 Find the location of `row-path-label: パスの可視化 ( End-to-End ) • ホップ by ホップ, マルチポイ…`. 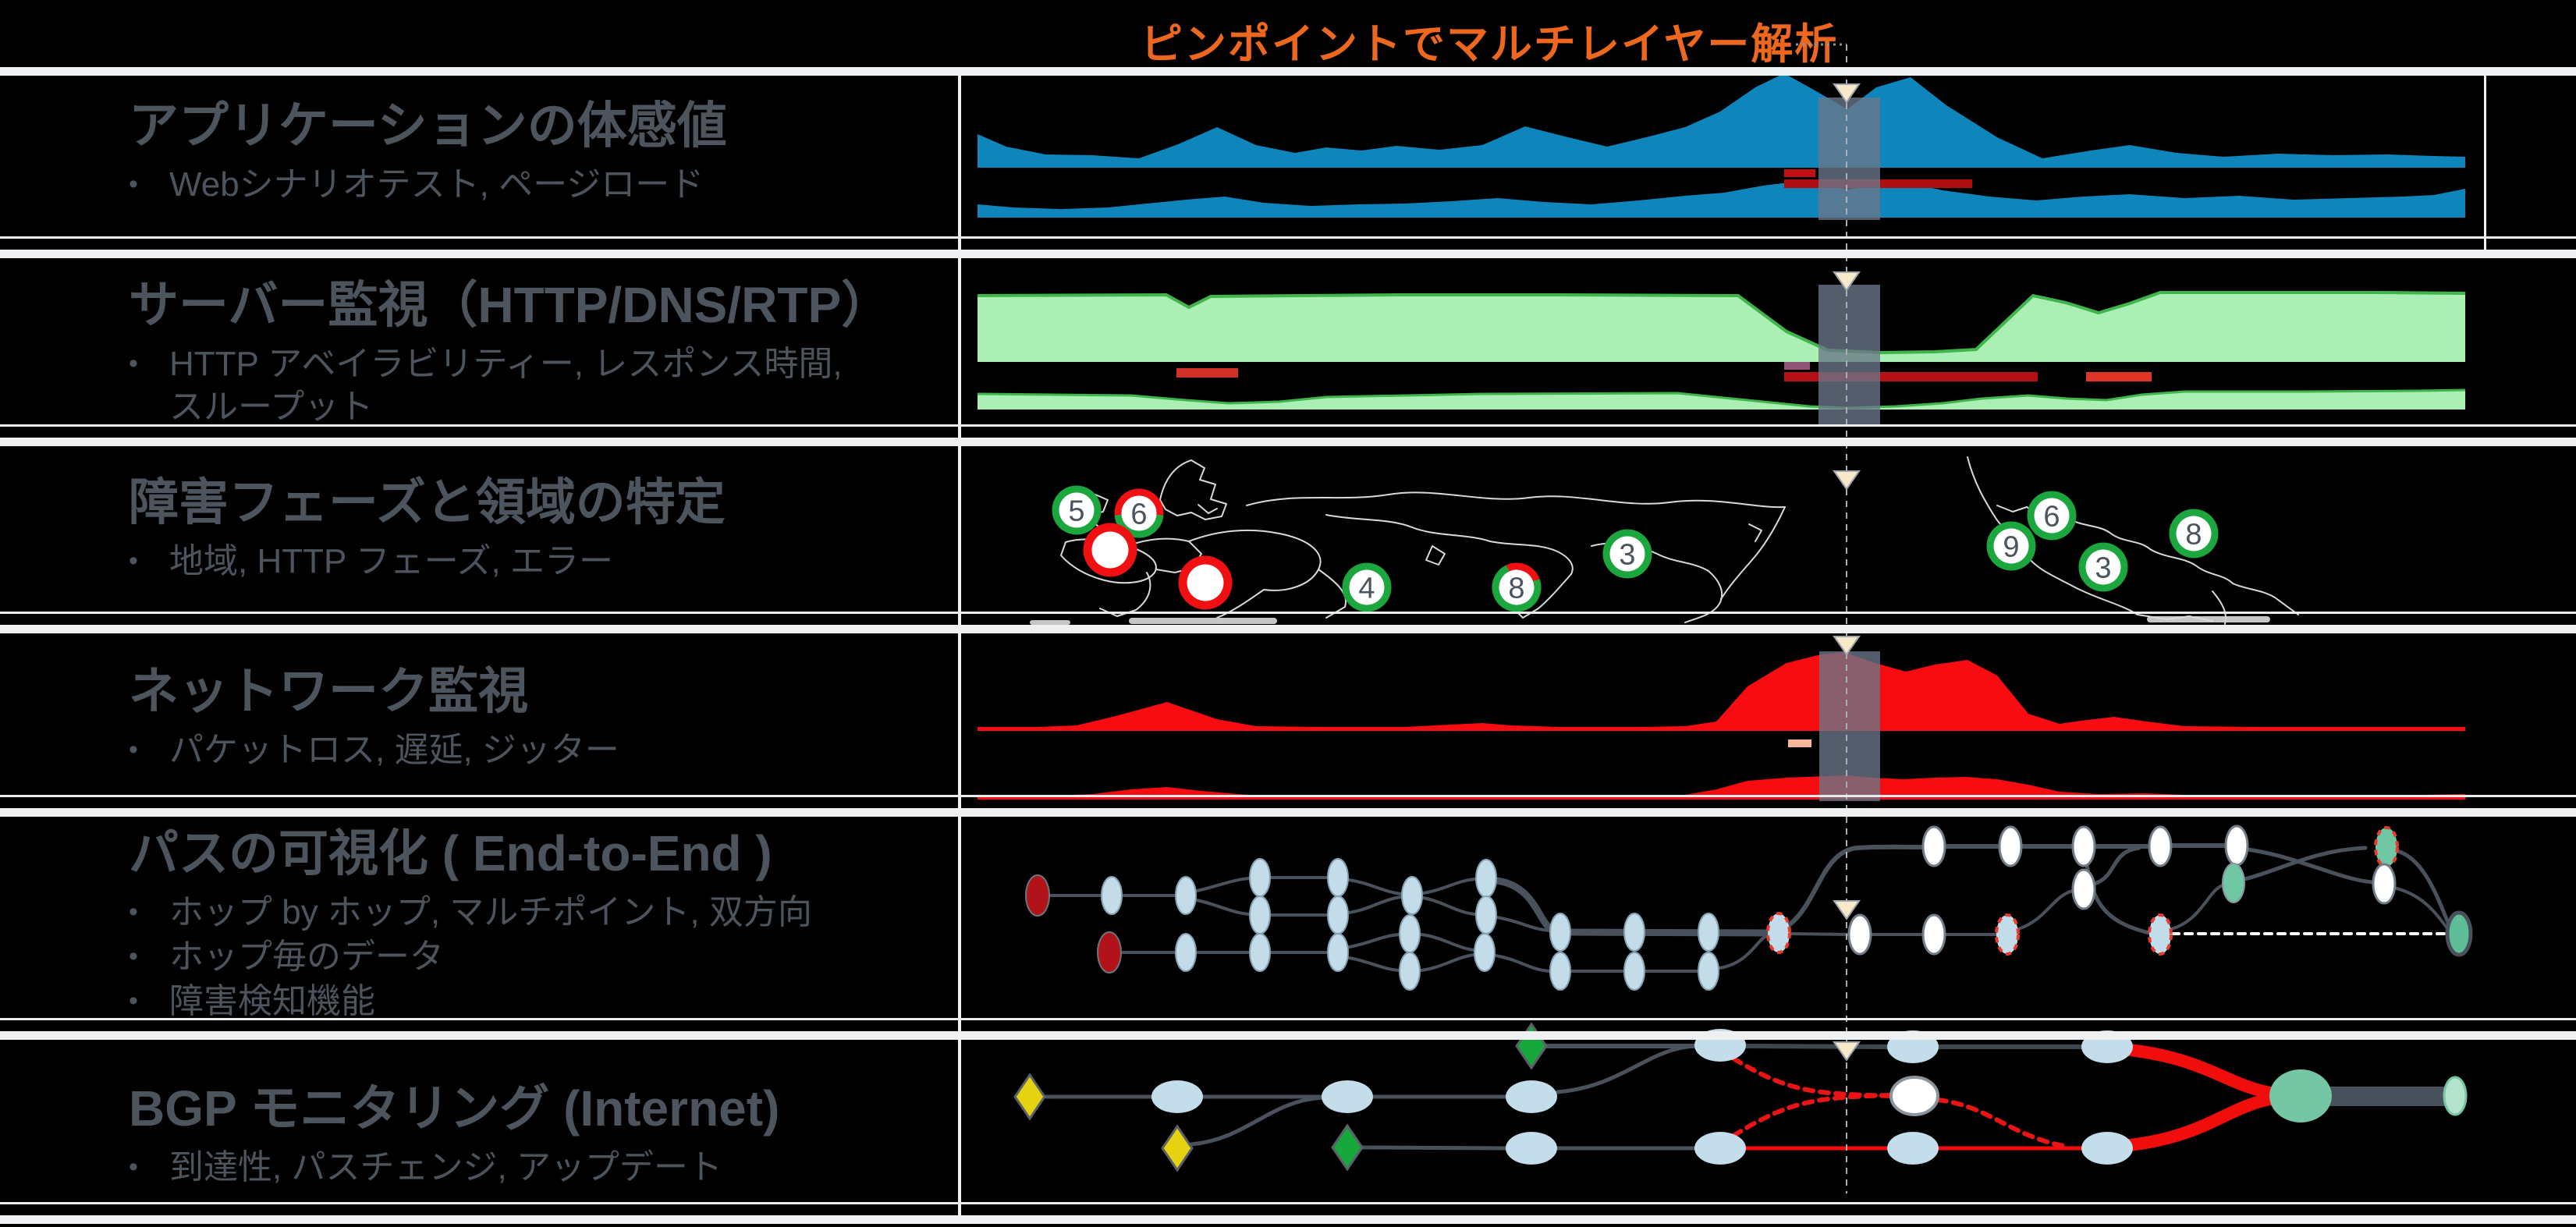

row-path-label: パスの可視化 ( End-to-End ) • ホップ by ホップ, マルチポイ… is located at coordinates (534, 924).